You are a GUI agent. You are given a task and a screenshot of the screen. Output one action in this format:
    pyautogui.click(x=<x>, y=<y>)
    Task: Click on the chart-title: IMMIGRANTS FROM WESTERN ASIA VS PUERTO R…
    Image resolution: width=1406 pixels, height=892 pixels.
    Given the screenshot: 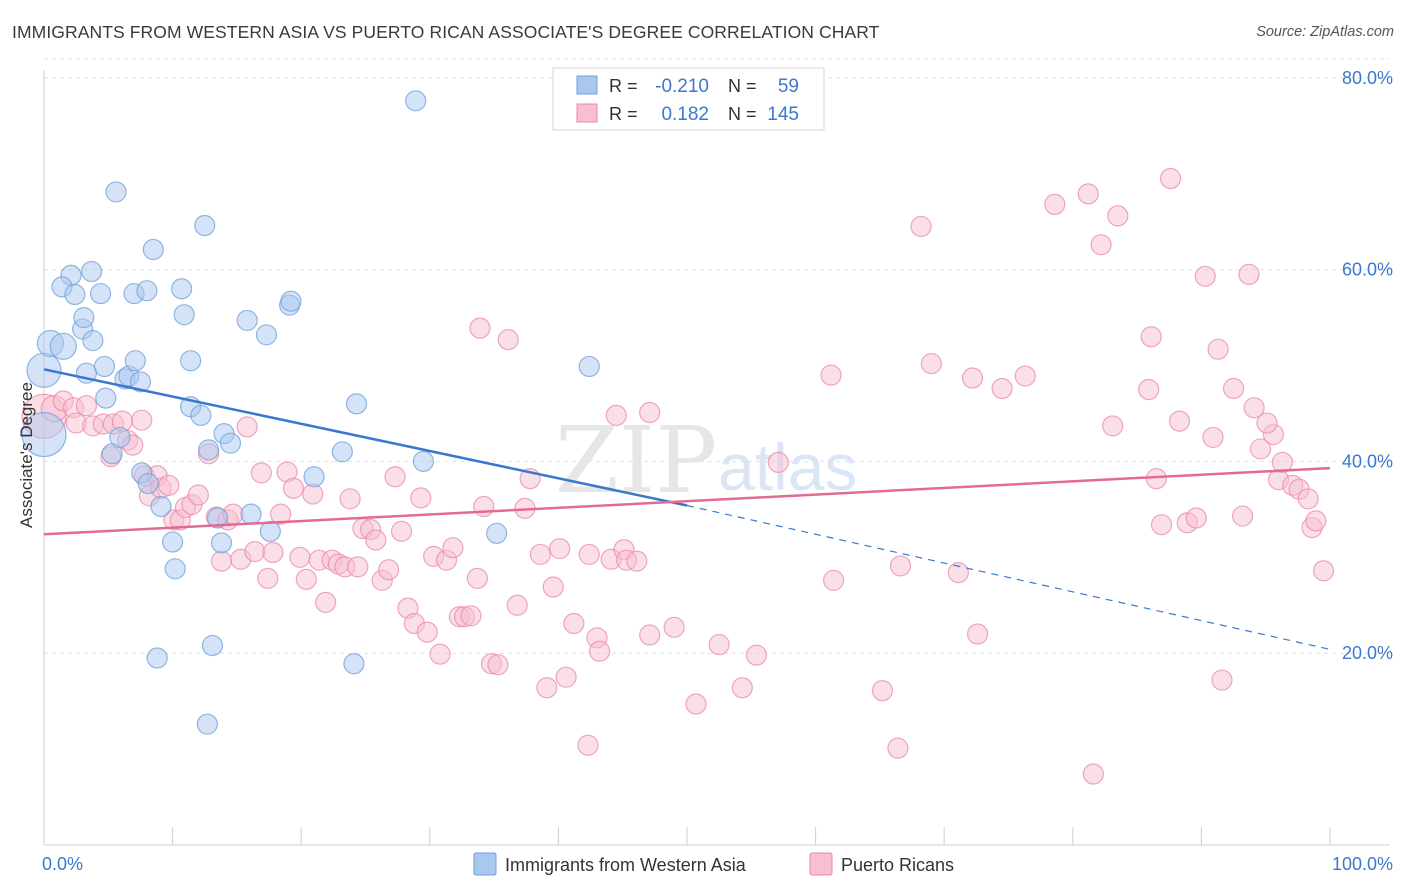 What is the action you would take?
    pyautogui.click(x=446, y=32)
    